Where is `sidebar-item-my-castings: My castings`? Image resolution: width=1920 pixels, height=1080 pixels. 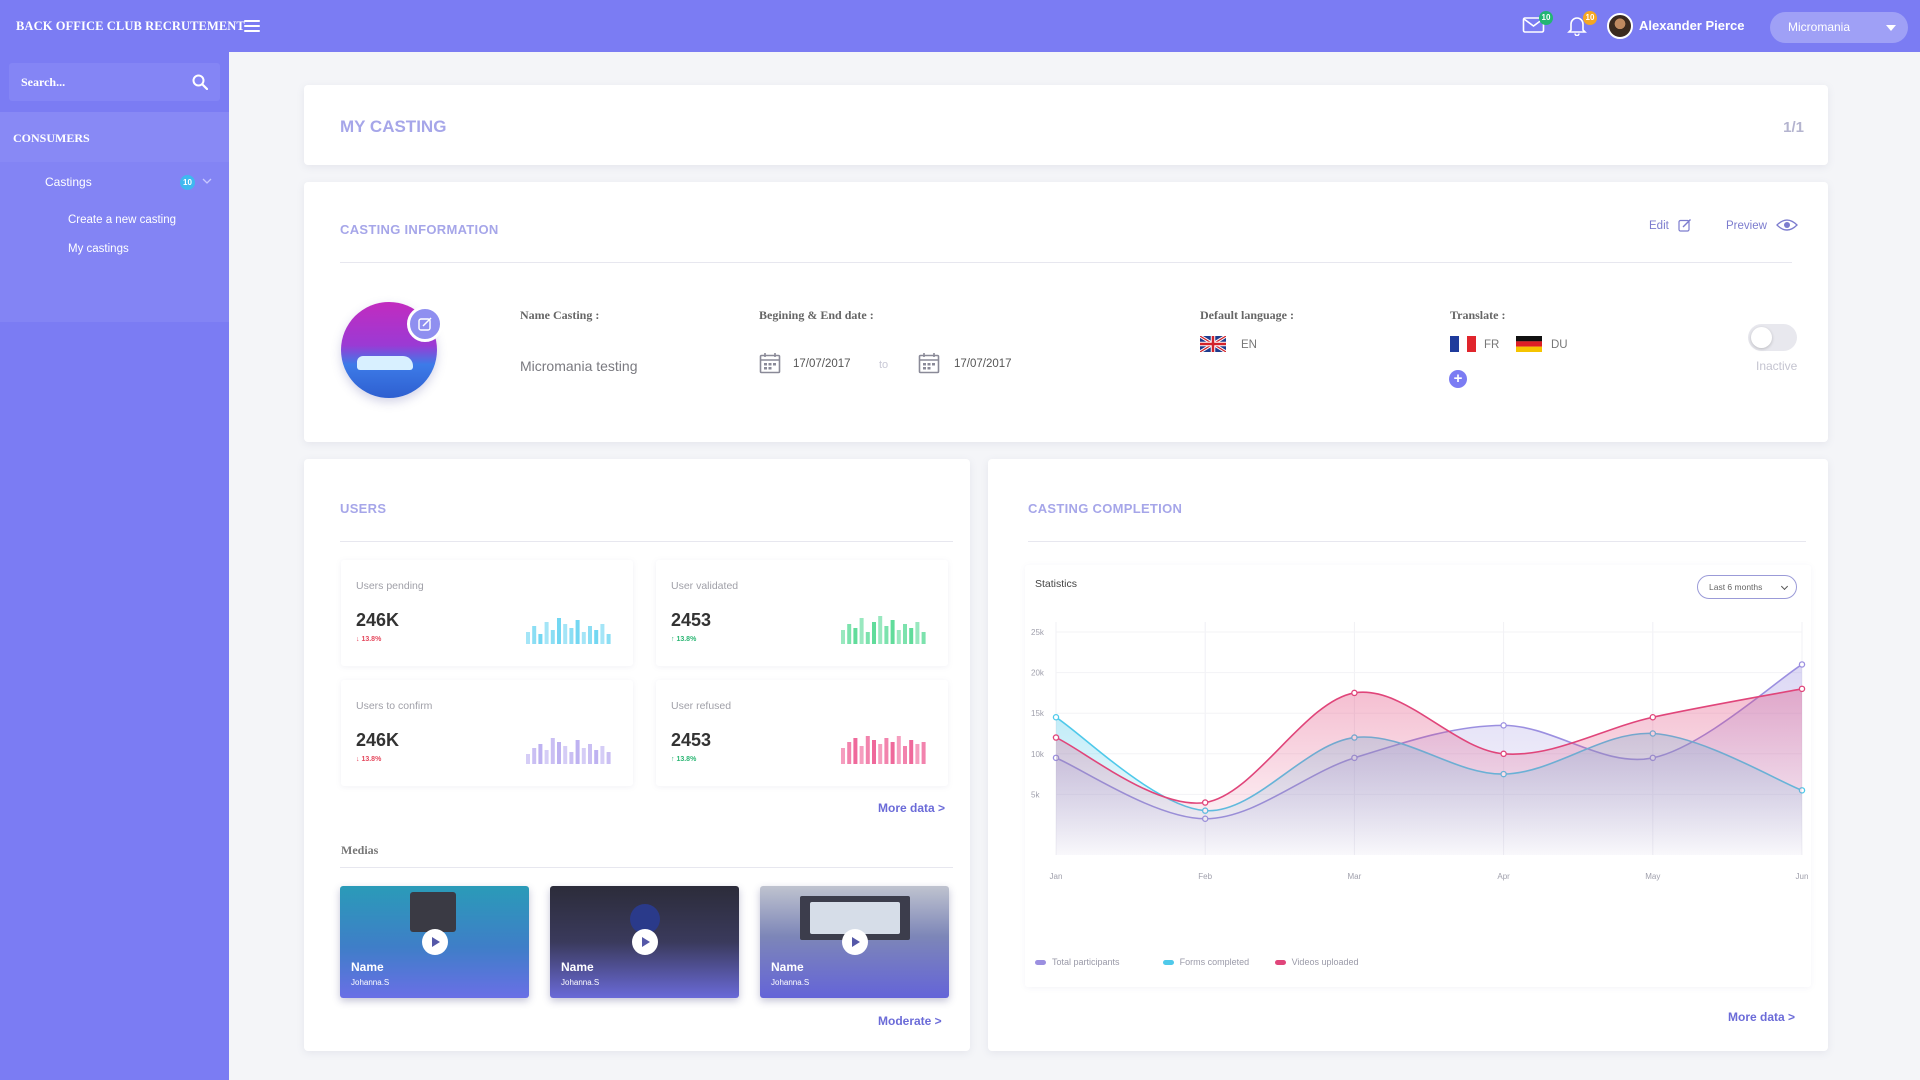
sidebar-item-my-castings: My castings is located at coordinates (98, 249).